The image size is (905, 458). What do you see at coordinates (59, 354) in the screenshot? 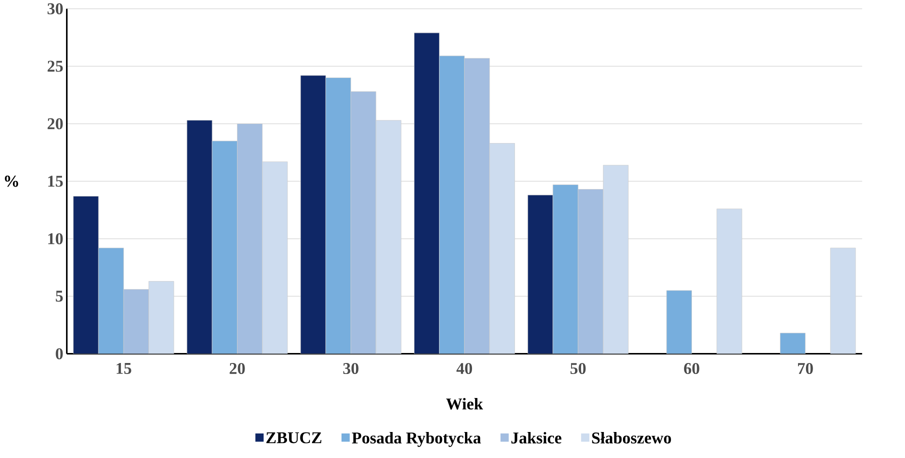
I see `y-tick-label: 0` at bounding box center [59, 354].